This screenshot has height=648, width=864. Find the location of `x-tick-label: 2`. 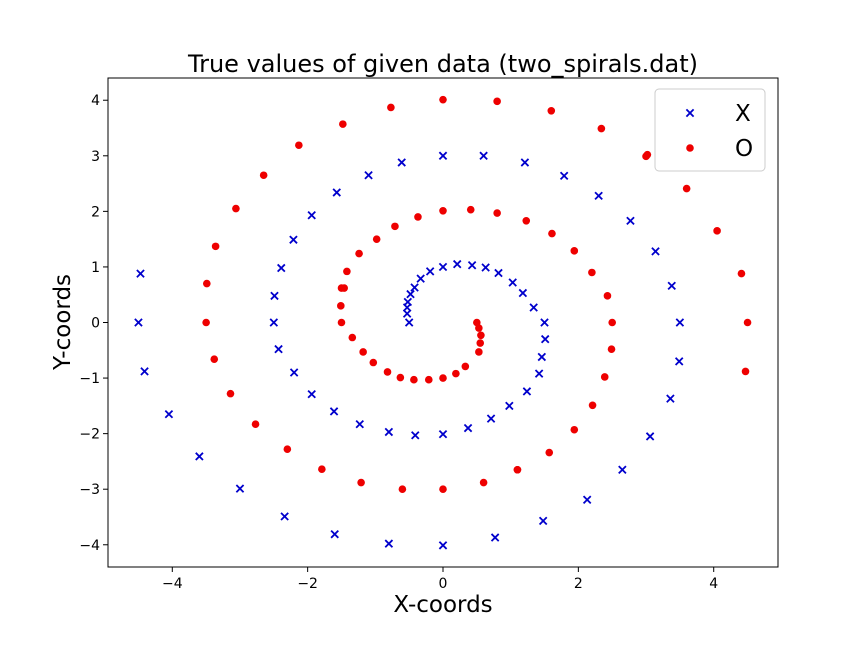

x-tick-label: 2 is located at coordinates (578, 584).